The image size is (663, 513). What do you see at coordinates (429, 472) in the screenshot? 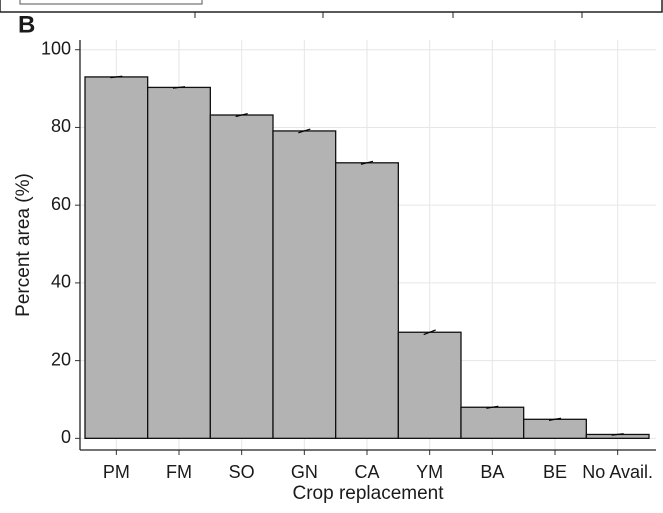
I see `x-tick-label: YM` at bounding box center [429, 472].